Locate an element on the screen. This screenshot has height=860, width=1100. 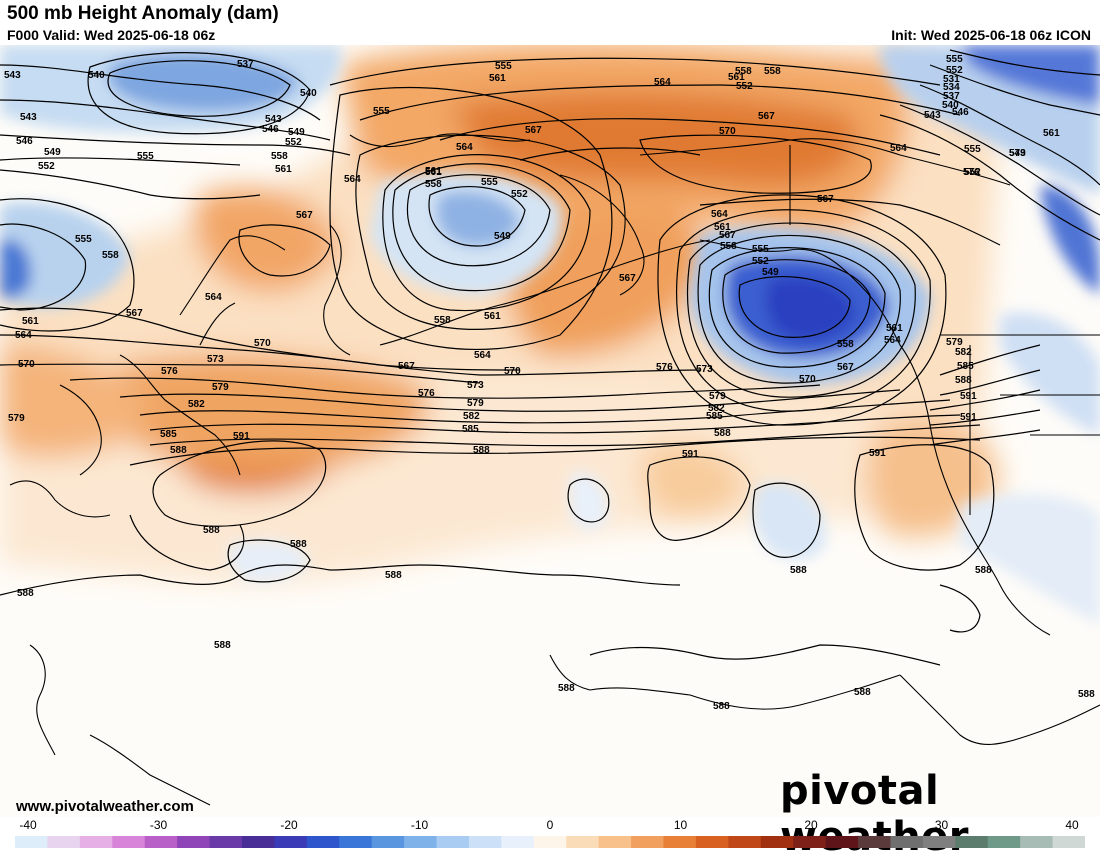
init-time: Init: Wed 2025-06-18 06z ICON is located at coordinates (991, 35).